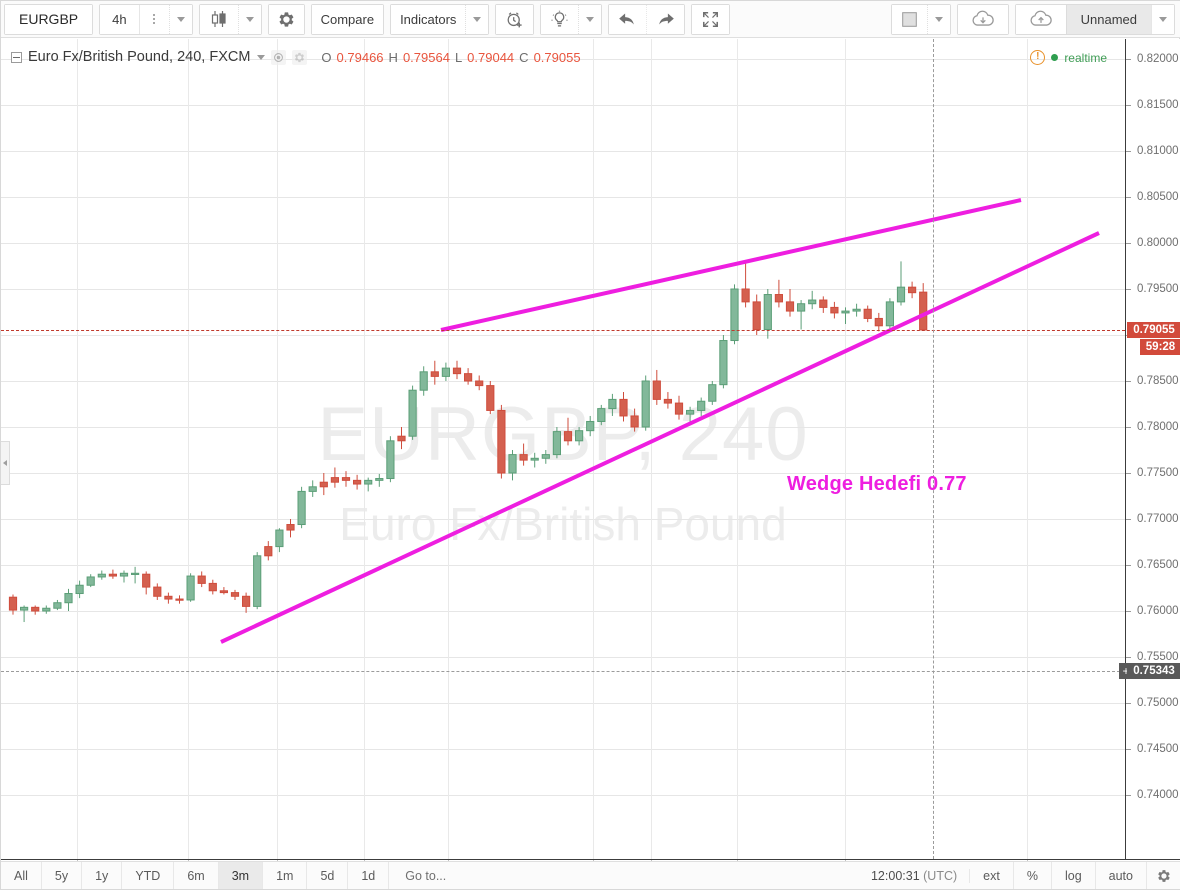 This screenshot has width=1180, height=890. What do you see at coordinates (477, 19) in the screenshot?
I see `indicators-chevron-down-icon` at bounding box center [477, 19].